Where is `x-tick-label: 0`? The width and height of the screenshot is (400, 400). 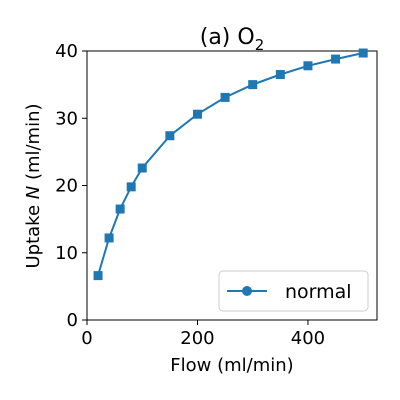 x-tick-label: 0 is located at coordinates (86, 338).